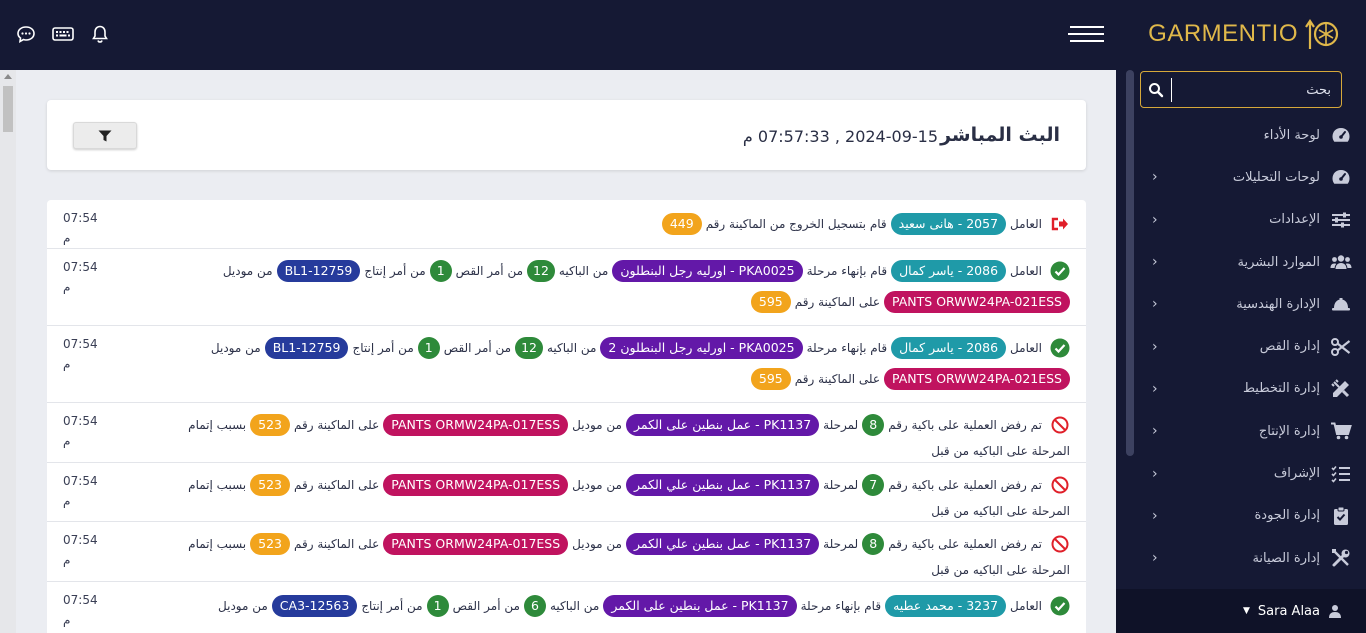  I want to click on badge-green: 6, so click(534, 606).